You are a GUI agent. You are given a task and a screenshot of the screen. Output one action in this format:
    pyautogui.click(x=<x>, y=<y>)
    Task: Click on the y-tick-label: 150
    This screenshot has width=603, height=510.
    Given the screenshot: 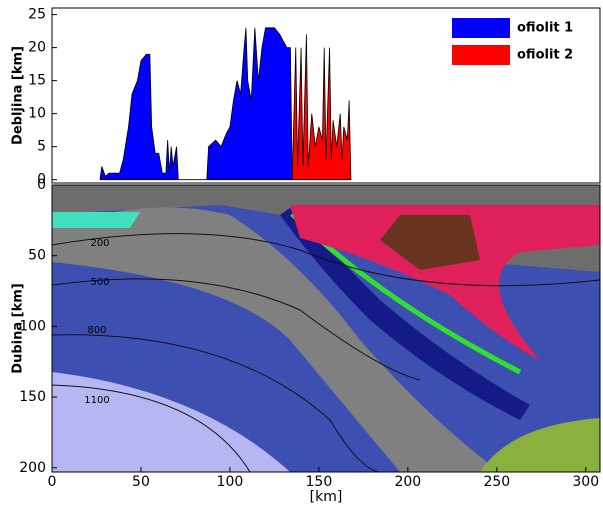 What is the action you would take?
    pyautogui.click(x=32, y=397)
    